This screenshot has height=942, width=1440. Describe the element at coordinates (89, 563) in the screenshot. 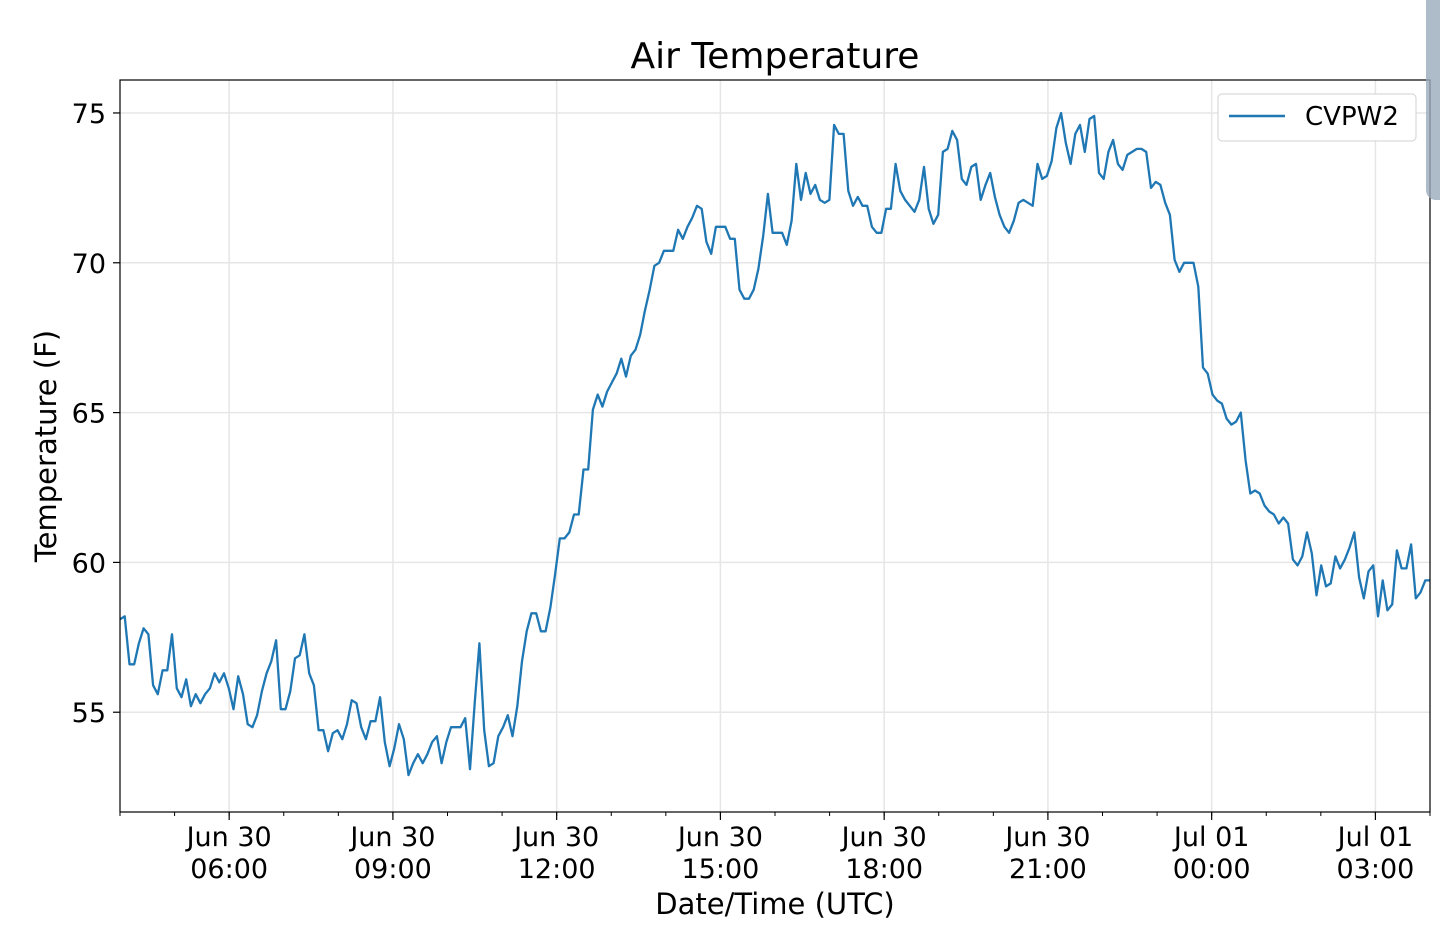

I see `y-tick-label: 60` at that location.